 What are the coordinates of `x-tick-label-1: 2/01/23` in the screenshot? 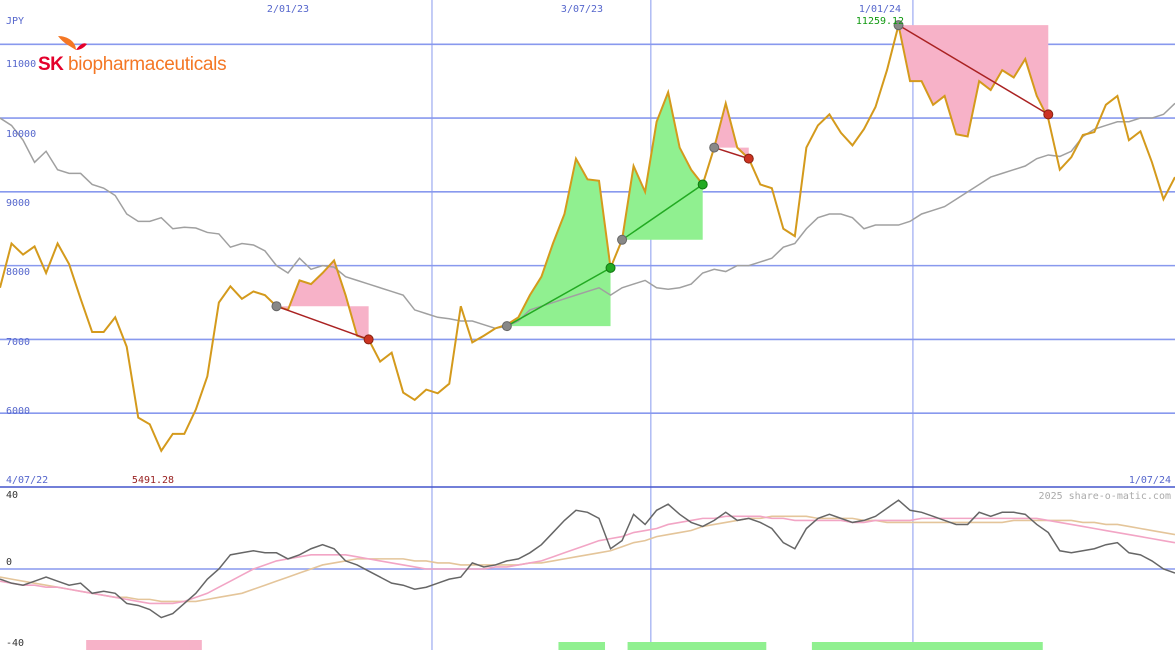 It's located at (288, 9).